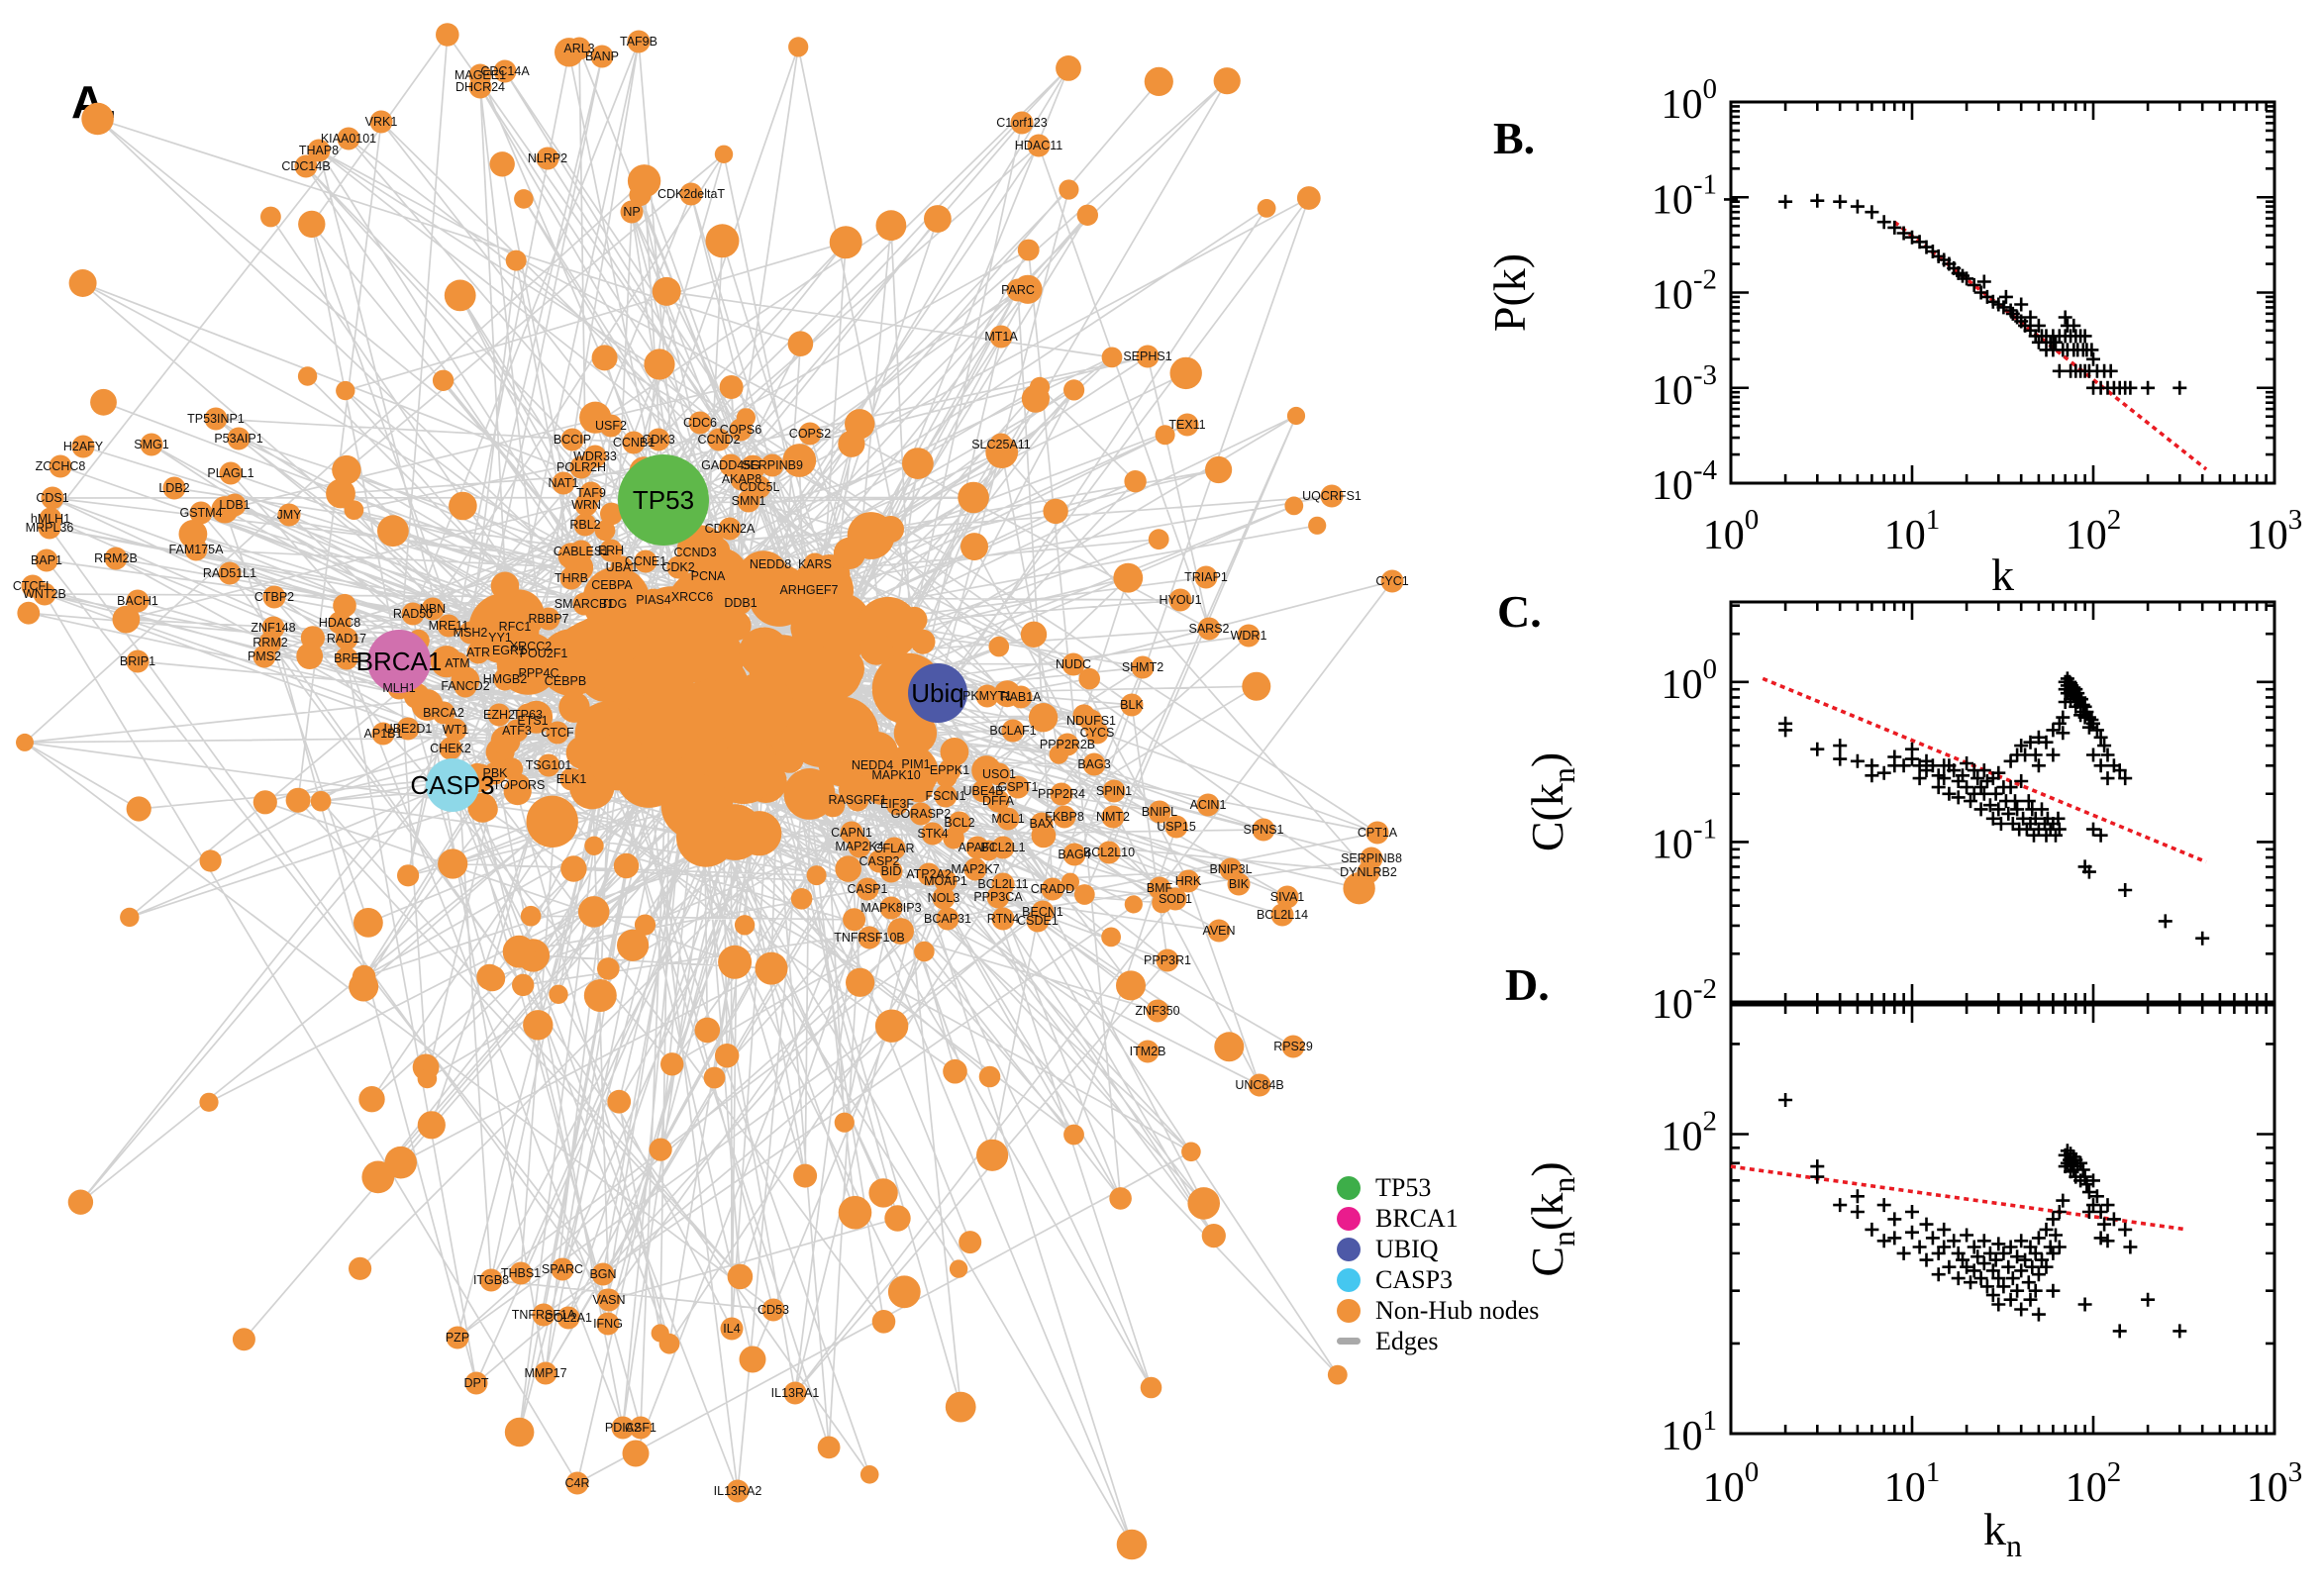 The width and height of the screenshot is (2323, 1596). What do you see at coordinates (572, 779) in the screenshot?
I see `network-node-label: ELK1` at bounding box center [572, 779].